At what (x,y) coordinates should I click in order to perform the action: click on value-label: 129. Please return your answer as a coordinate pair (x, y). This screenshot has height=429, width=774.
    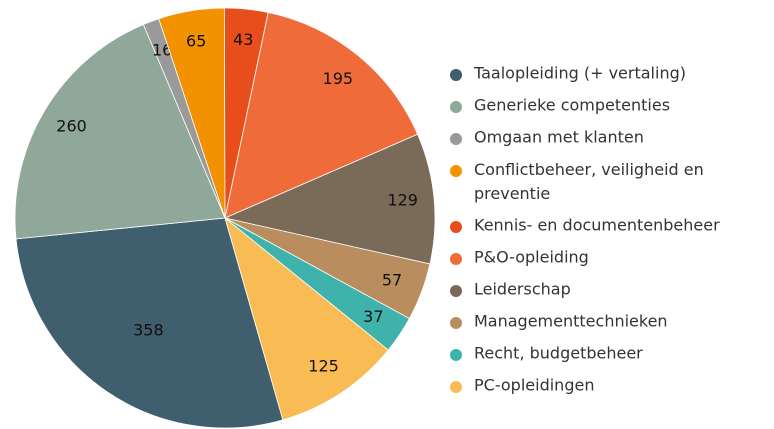
    Looking at the image, I should click on (402, 200).